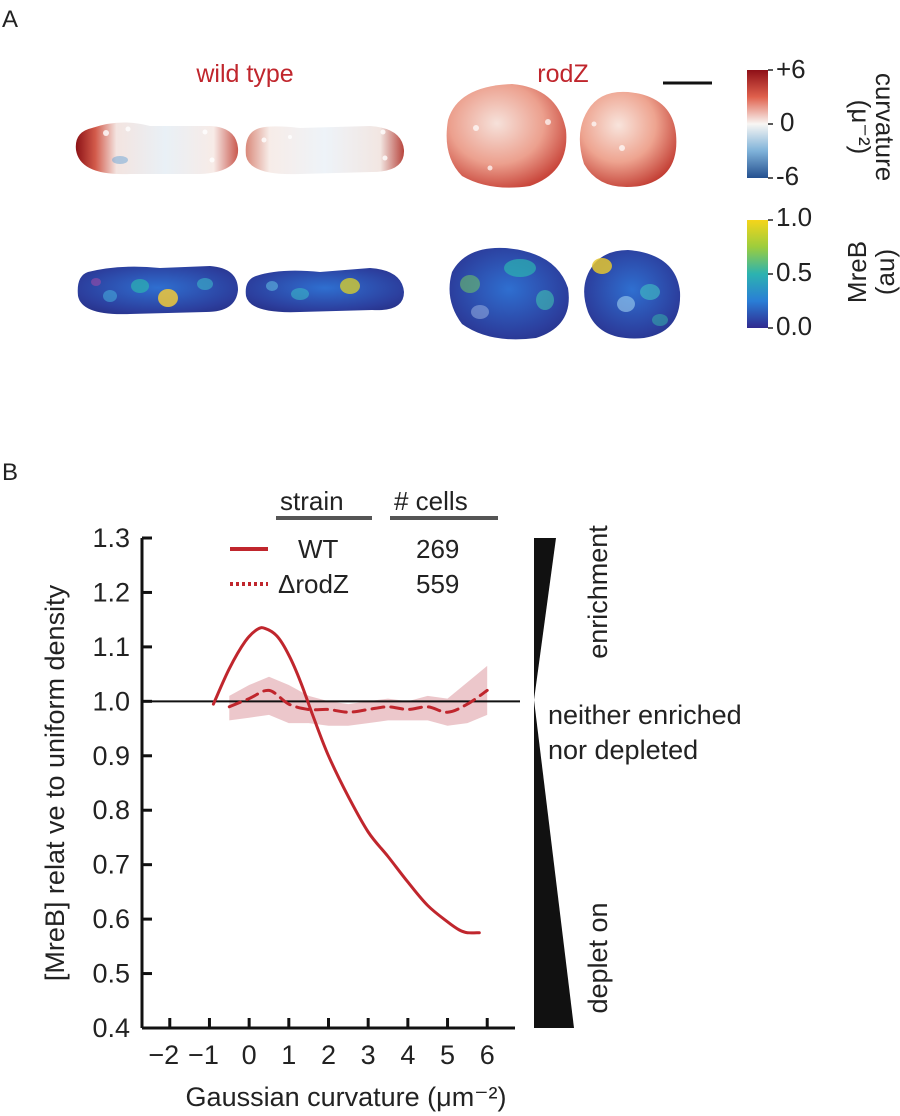  I want to click on depletion-wedge, so click(554, 864).